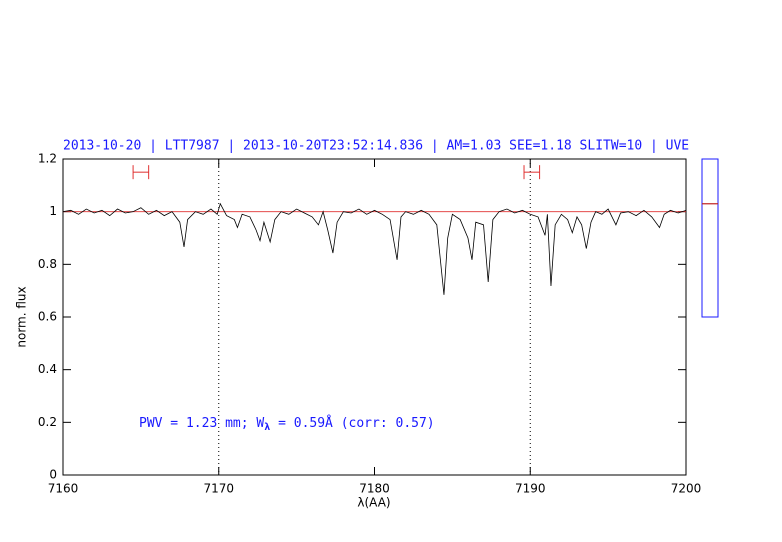  I want to click on x-axis-label: λ(AA), so click(373, 503).